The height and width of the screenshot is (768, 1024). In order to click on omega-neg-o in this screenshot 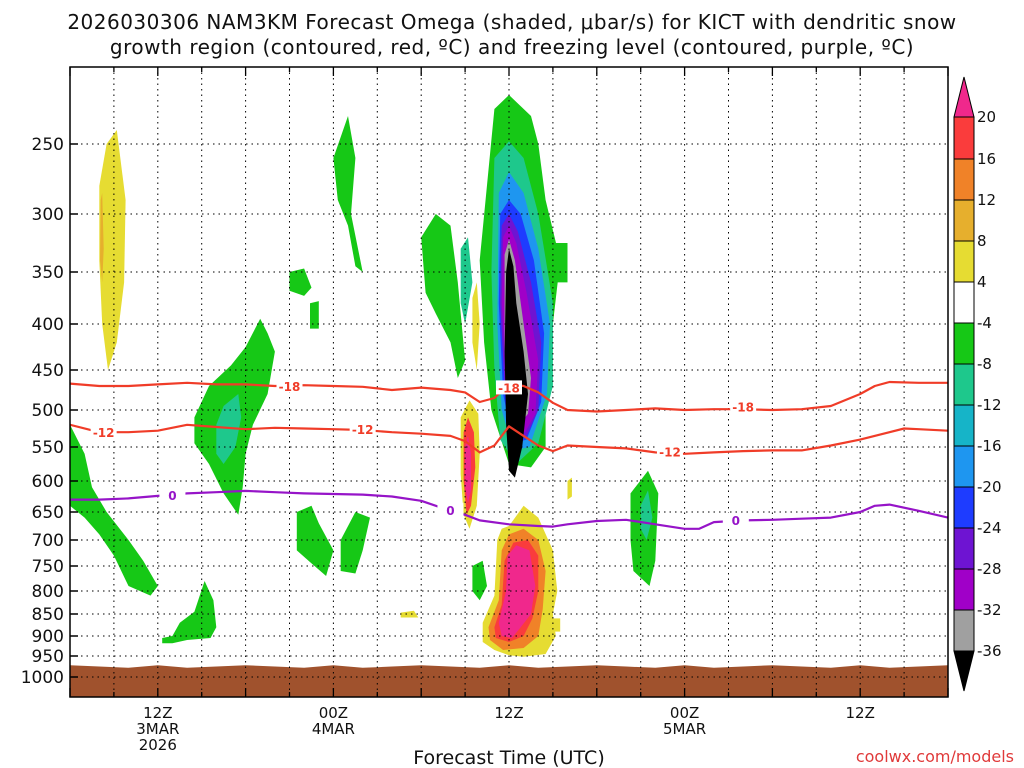, I will do `click(466, 280)`.